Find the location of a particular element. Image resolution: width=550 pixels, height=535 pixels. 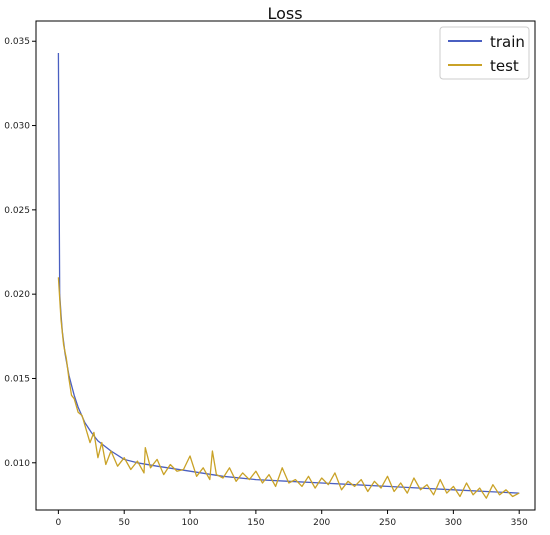

x-tick-label: 350 is located at coordinates (519, 523).